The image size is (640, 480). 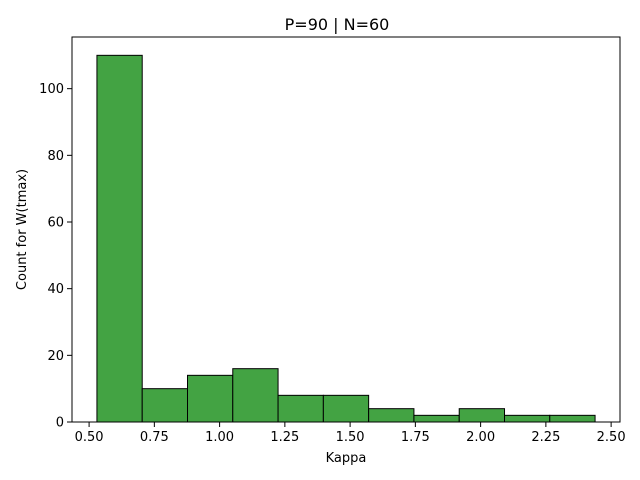 I want to click on x-tick-label: 0.75, so click(x=154, y=437).